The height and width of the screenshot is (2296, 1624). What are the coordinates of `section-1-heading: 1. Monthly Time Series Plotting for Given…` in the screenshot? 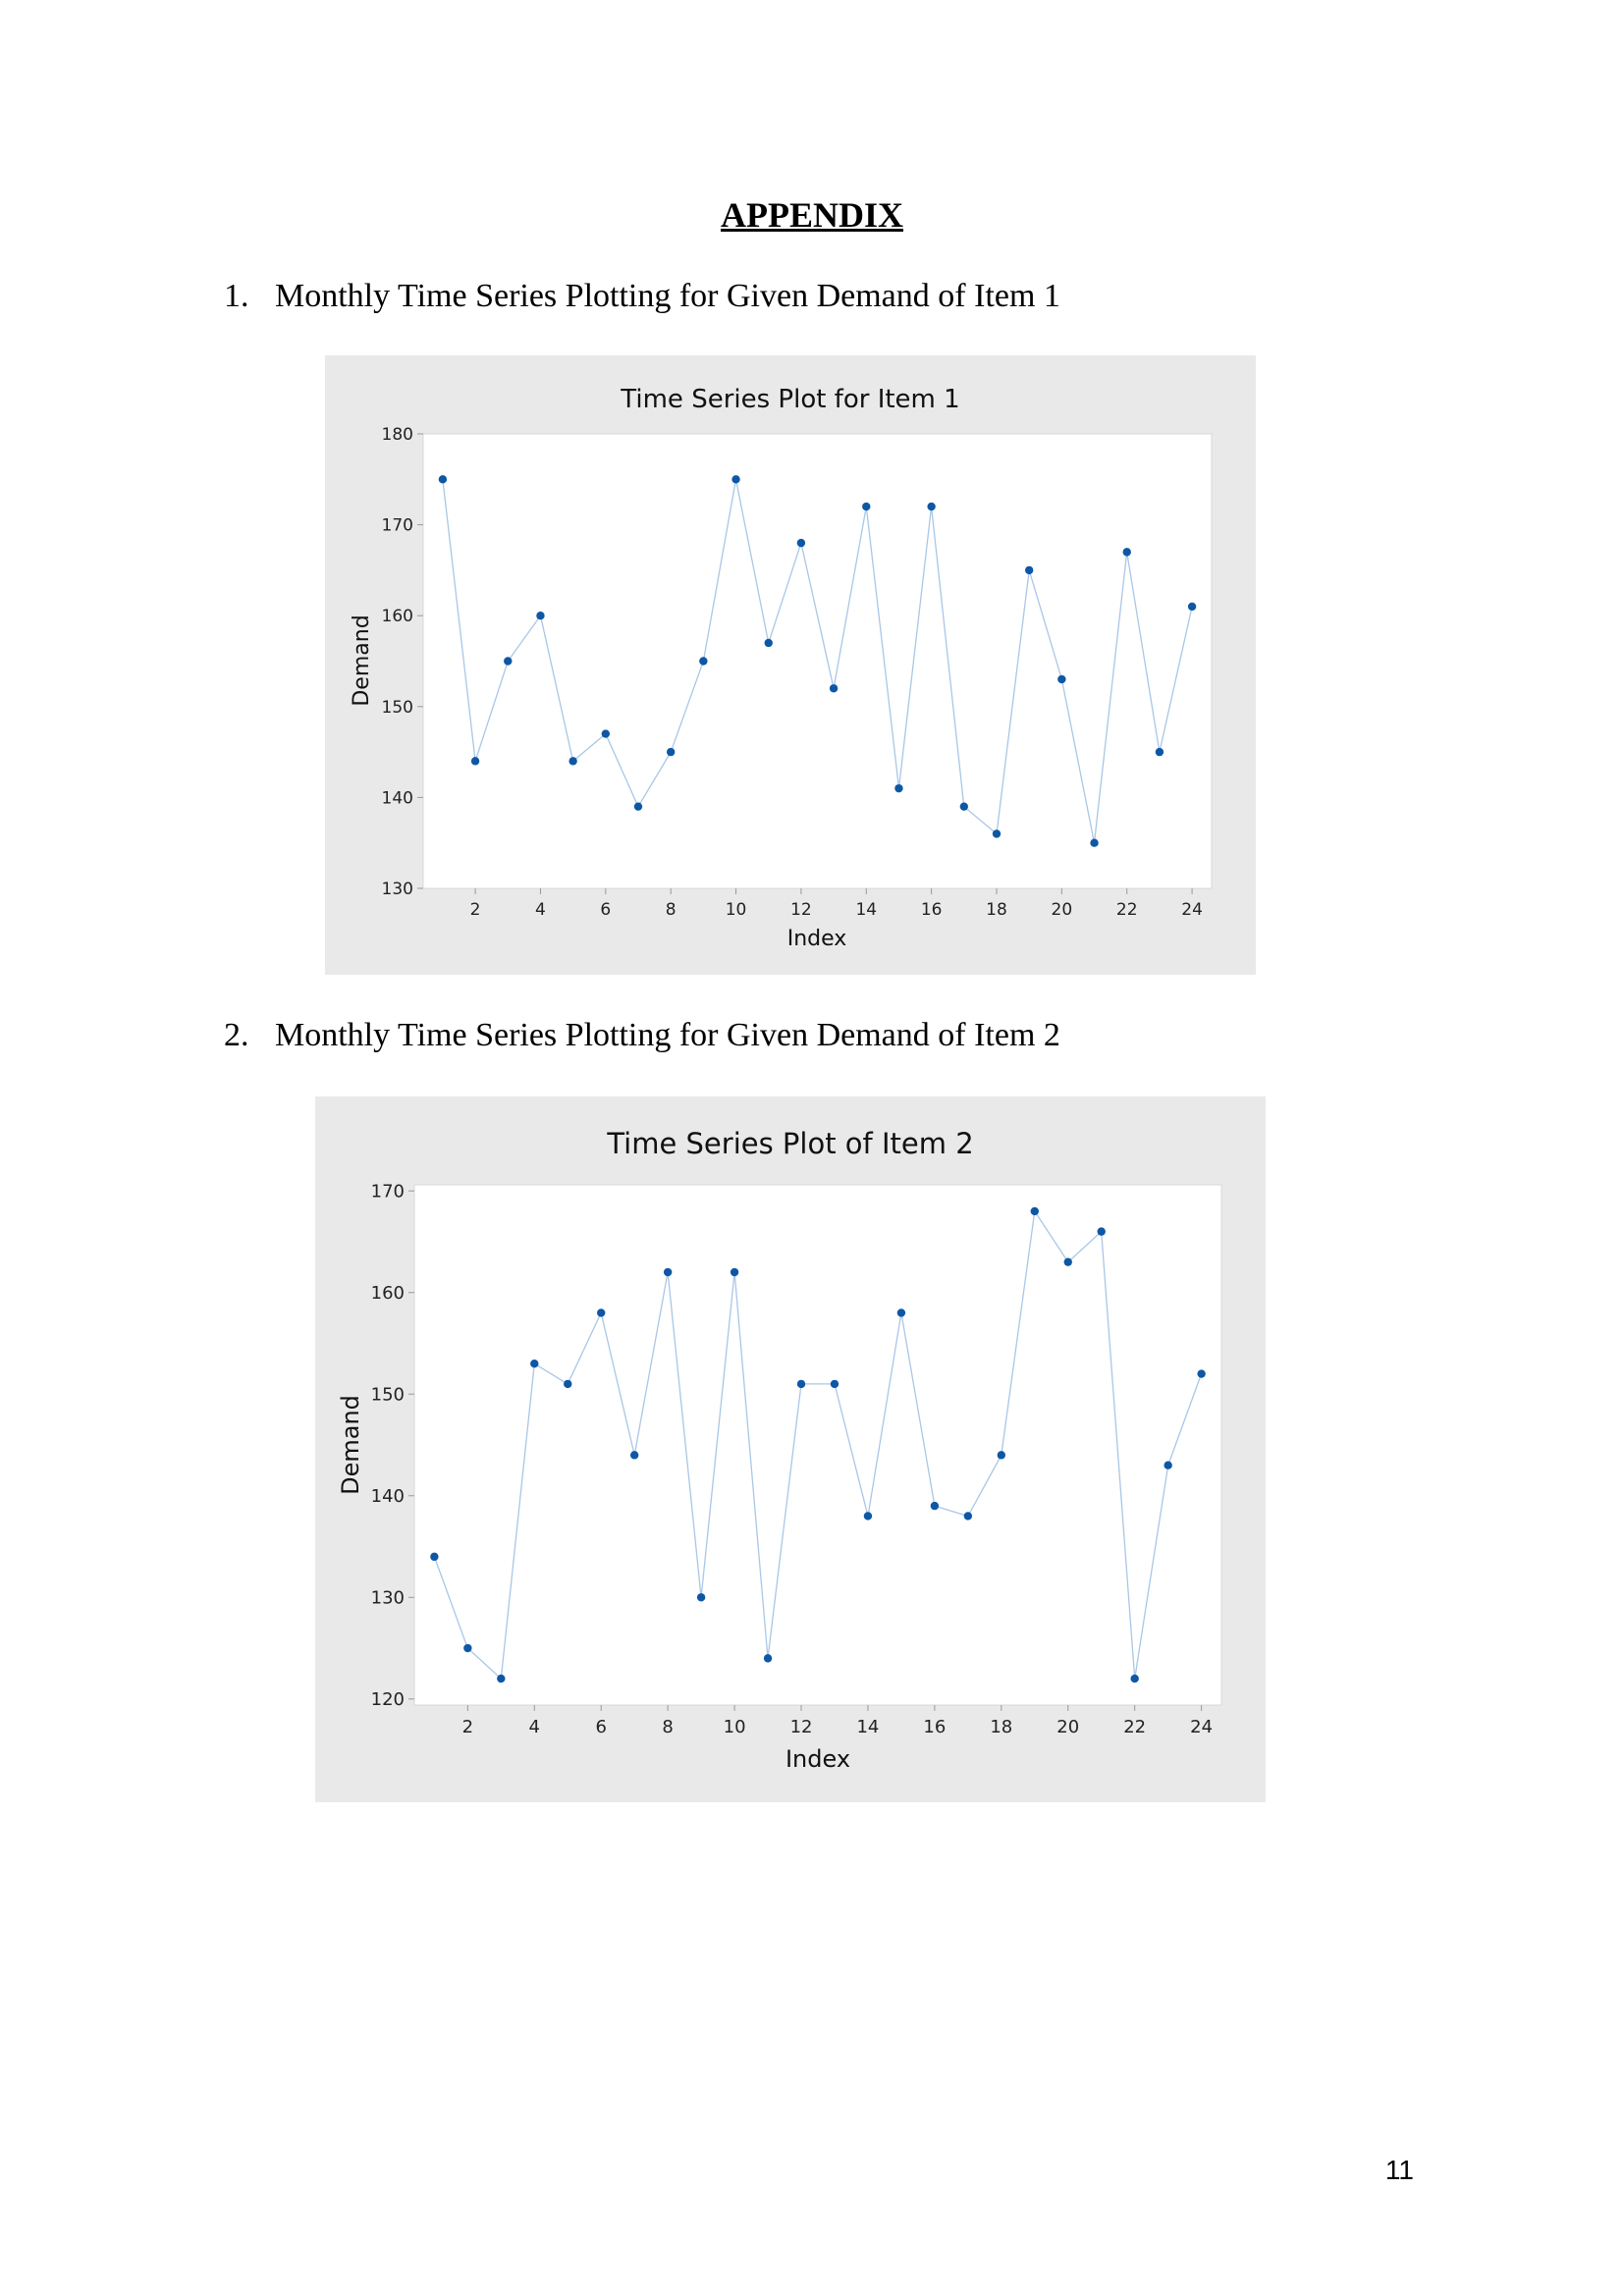 It's located at (642, 297).